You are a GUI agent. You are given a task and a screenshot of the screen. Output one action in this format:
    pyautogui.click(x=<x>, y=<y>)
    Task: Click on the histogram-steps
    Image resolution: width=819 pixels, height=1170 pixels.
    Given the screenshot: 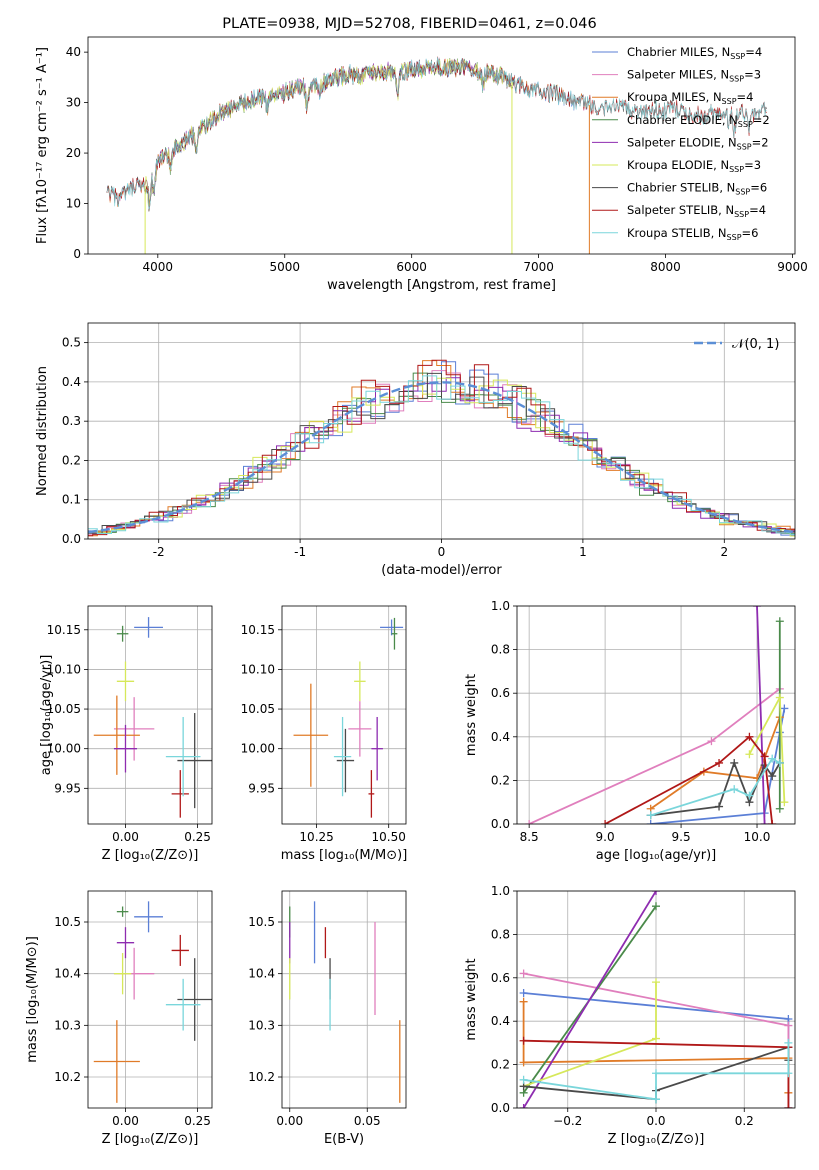 What is the action you would take?
    pyautogui.click(x=441, y=448)
    